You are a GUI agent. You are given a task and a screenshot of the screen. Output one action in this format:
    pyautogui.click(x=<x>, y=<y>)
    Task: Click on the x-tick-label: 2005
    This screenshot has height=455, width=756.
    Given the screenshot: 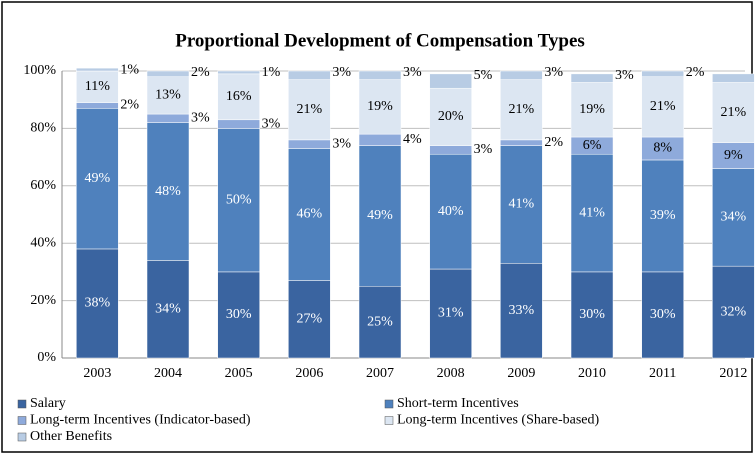 What is the action you would take?
    pyautogui.click(x=239, y=373)
    